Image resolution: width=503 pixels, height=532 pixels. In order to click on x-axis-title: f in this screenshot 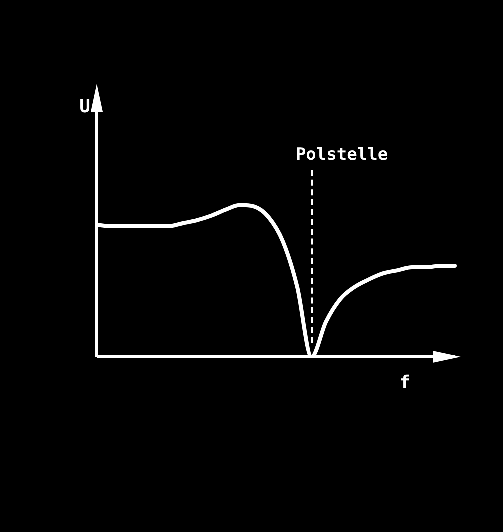, I will do `click(405, 383)`.